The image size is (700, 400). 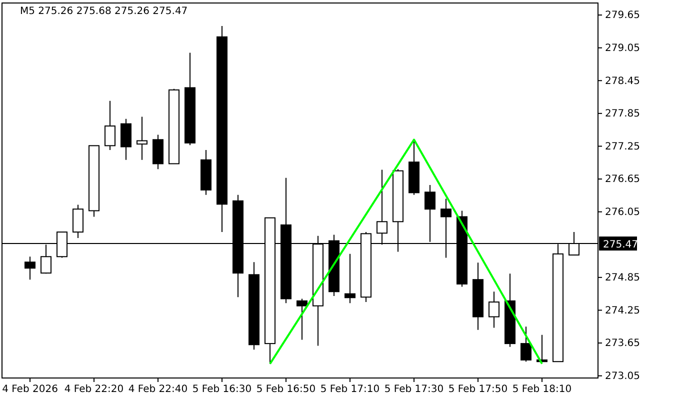 I want to click on x-tick-label: 4 Feb 2026, so click(x=30, y=390).